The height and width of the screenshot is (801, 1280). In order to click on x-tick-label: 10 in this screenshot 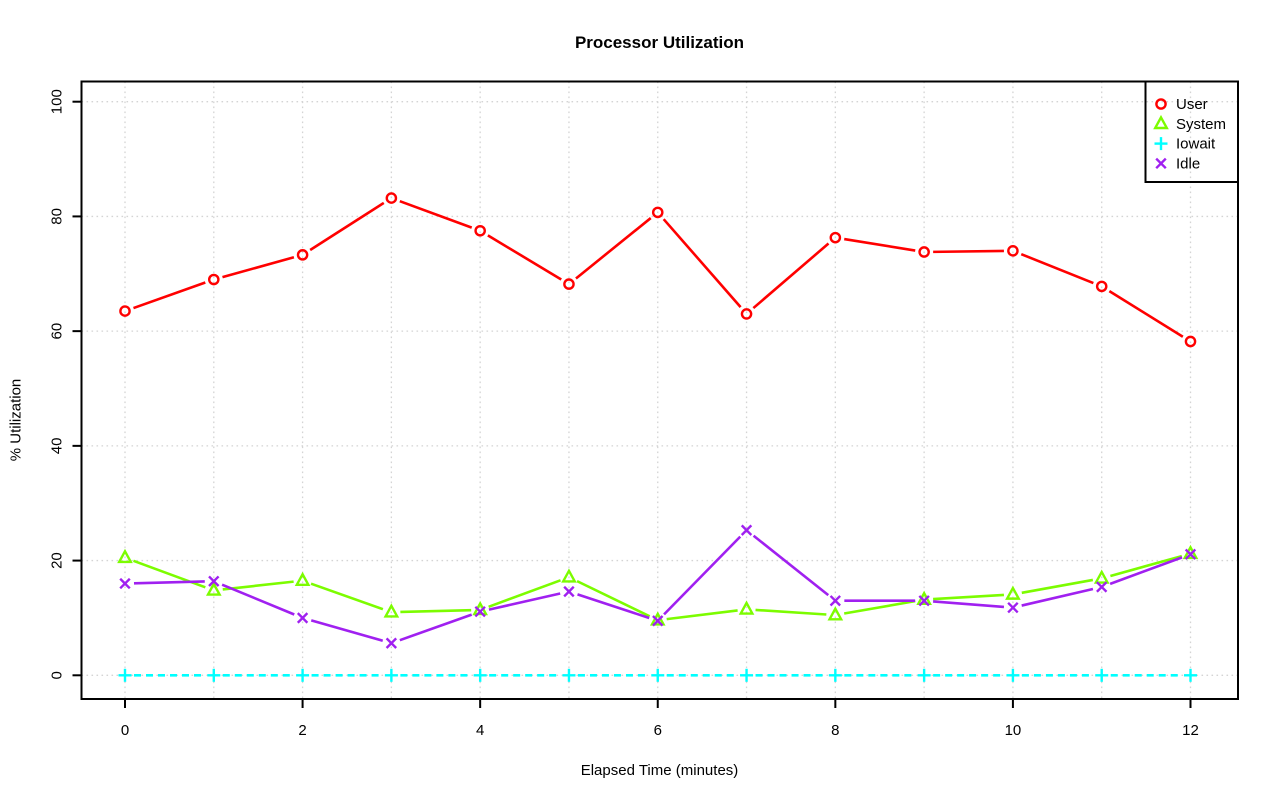, I will do `click(1013, 730)`.